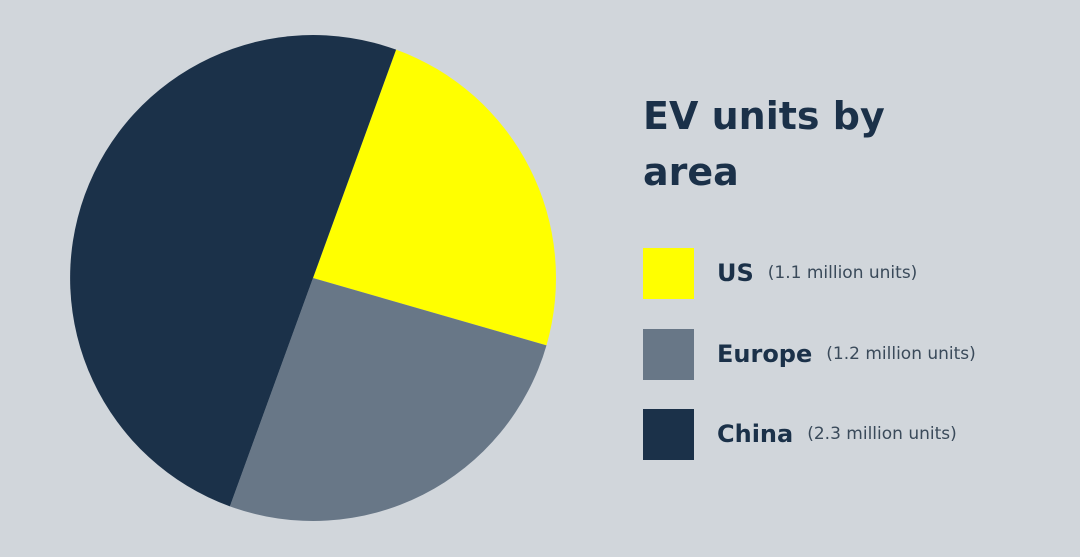  Describe the element at coordinates (882, 434) in the screenshot. I see `legend-detail-china: (2.3 million units)` at that location.